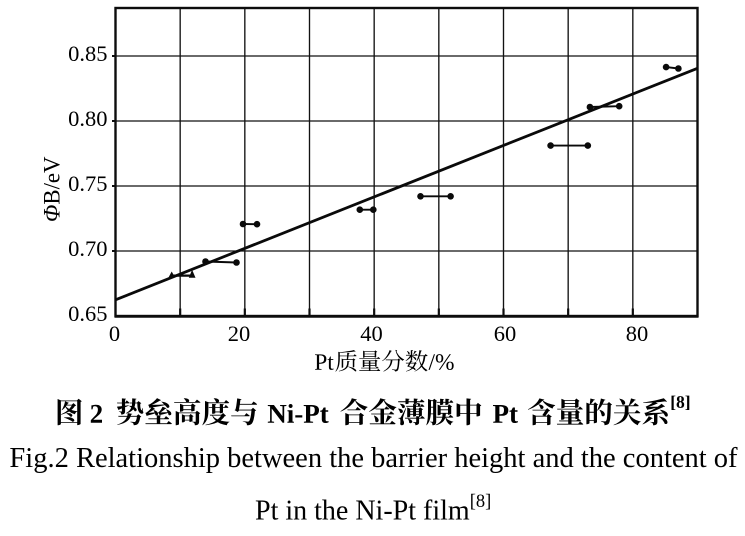 Image resolution: width=745 pixels, height=536 pixels. I want to click on svg-text: 80, so click(637, 333).